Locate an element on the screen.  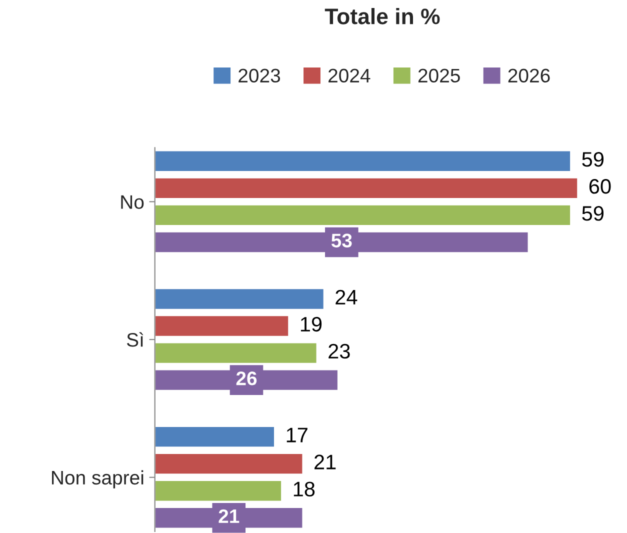
data-label: 53 is located at coordinates (341, 241).